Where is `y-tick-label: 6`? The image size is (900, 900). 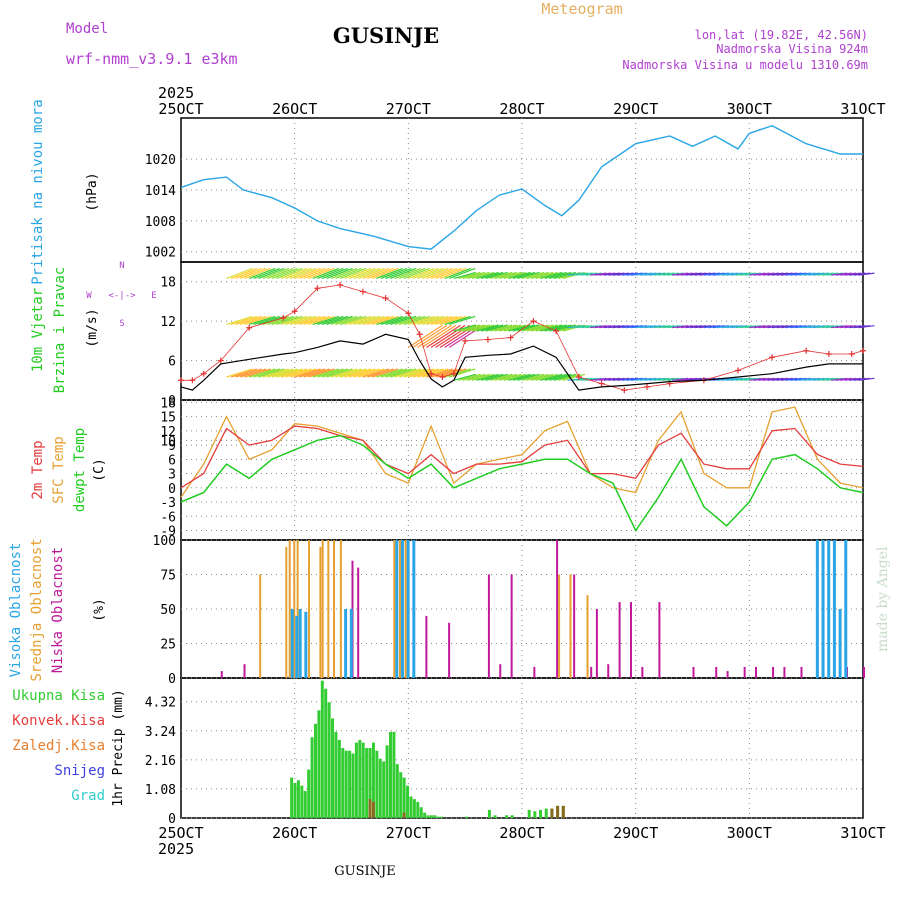
y-tick-label: 6 is located at coordinates (172, 362).